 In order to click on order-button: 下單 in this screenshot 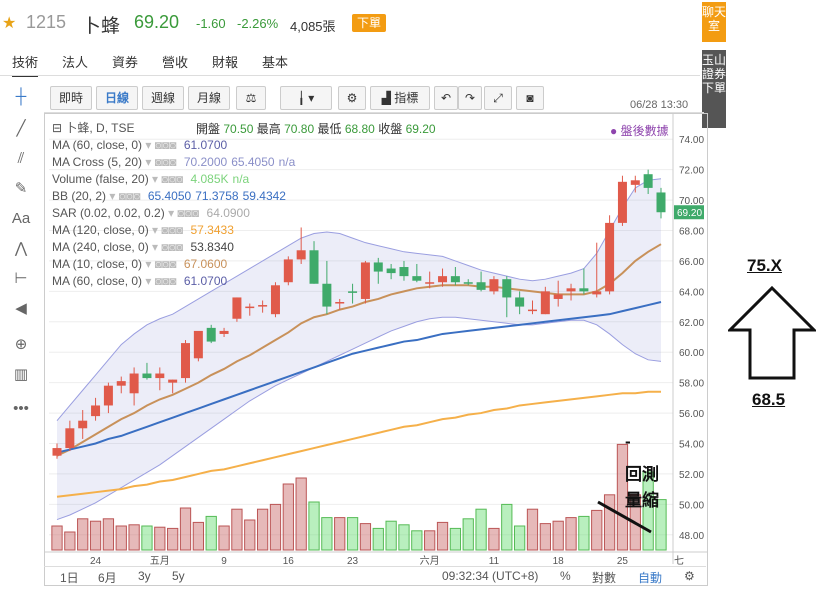, I will do `click(369, 23)`.